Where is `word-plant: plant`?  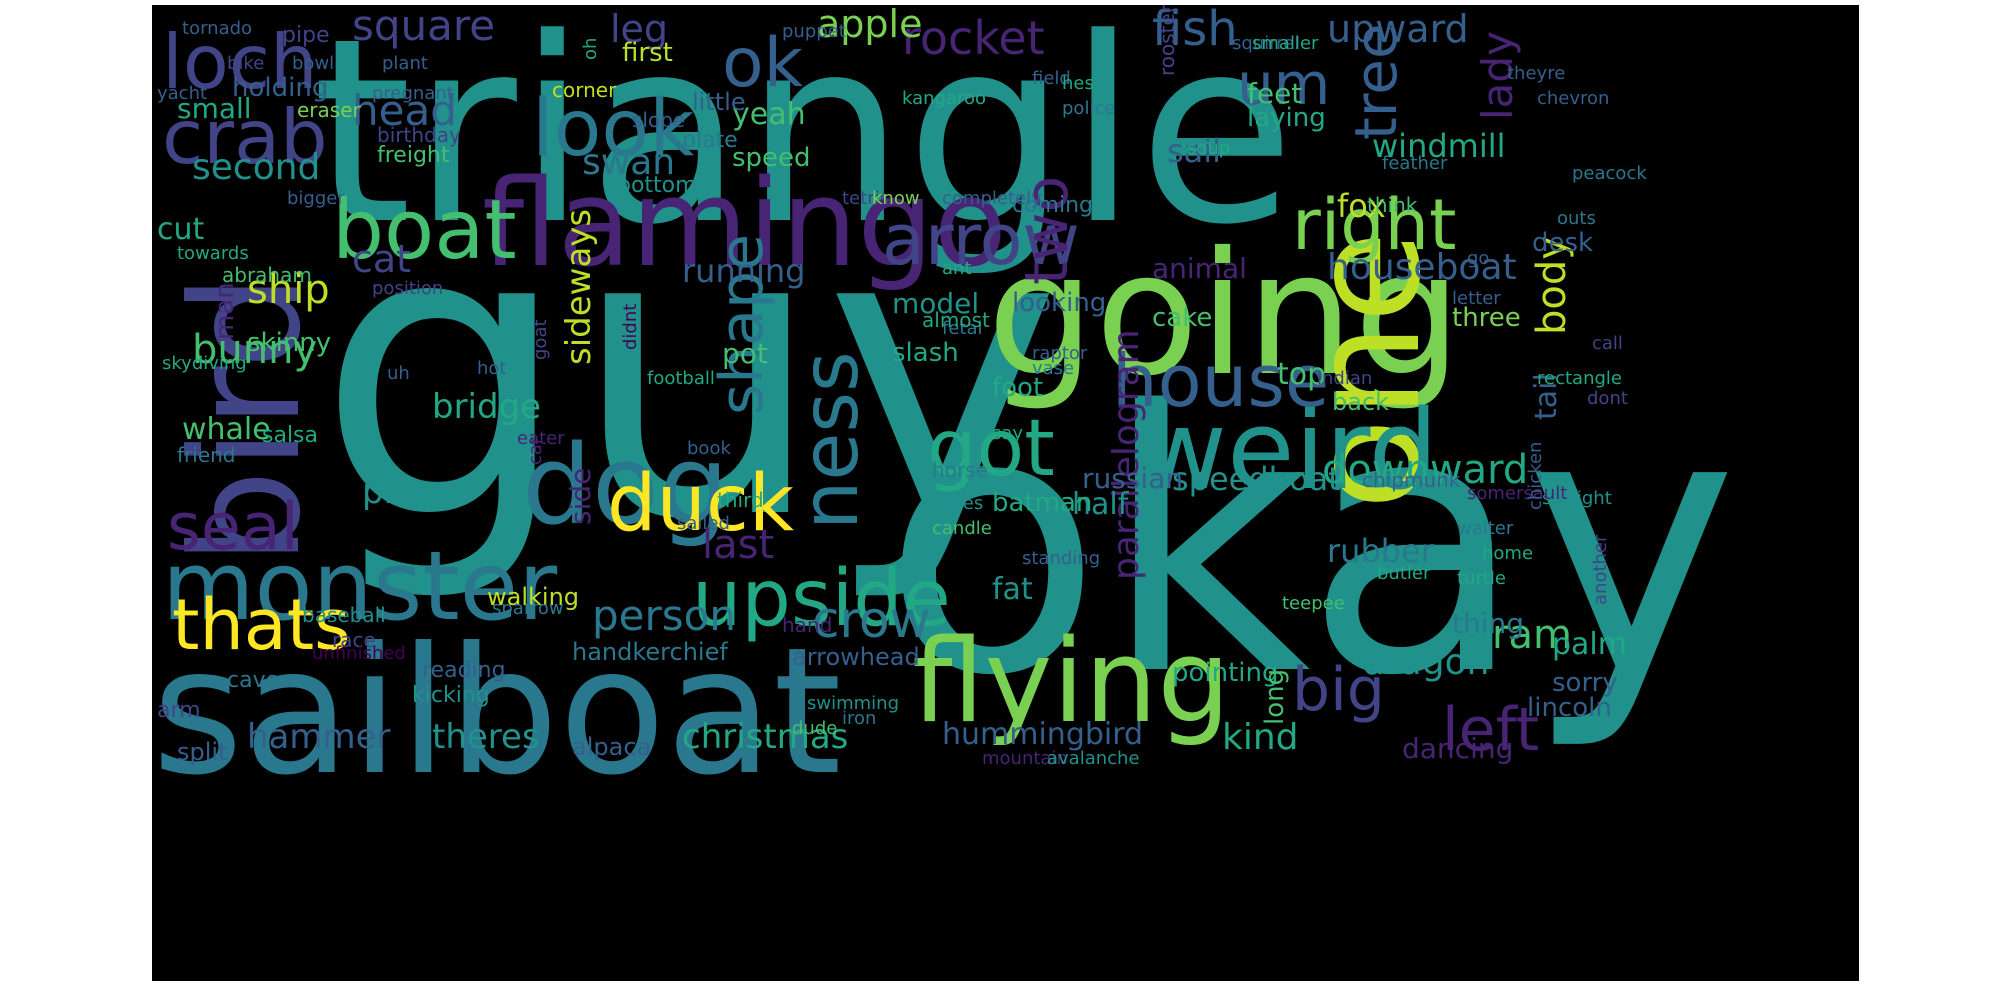
word-plant: plant is located at coordinates (405, 63).